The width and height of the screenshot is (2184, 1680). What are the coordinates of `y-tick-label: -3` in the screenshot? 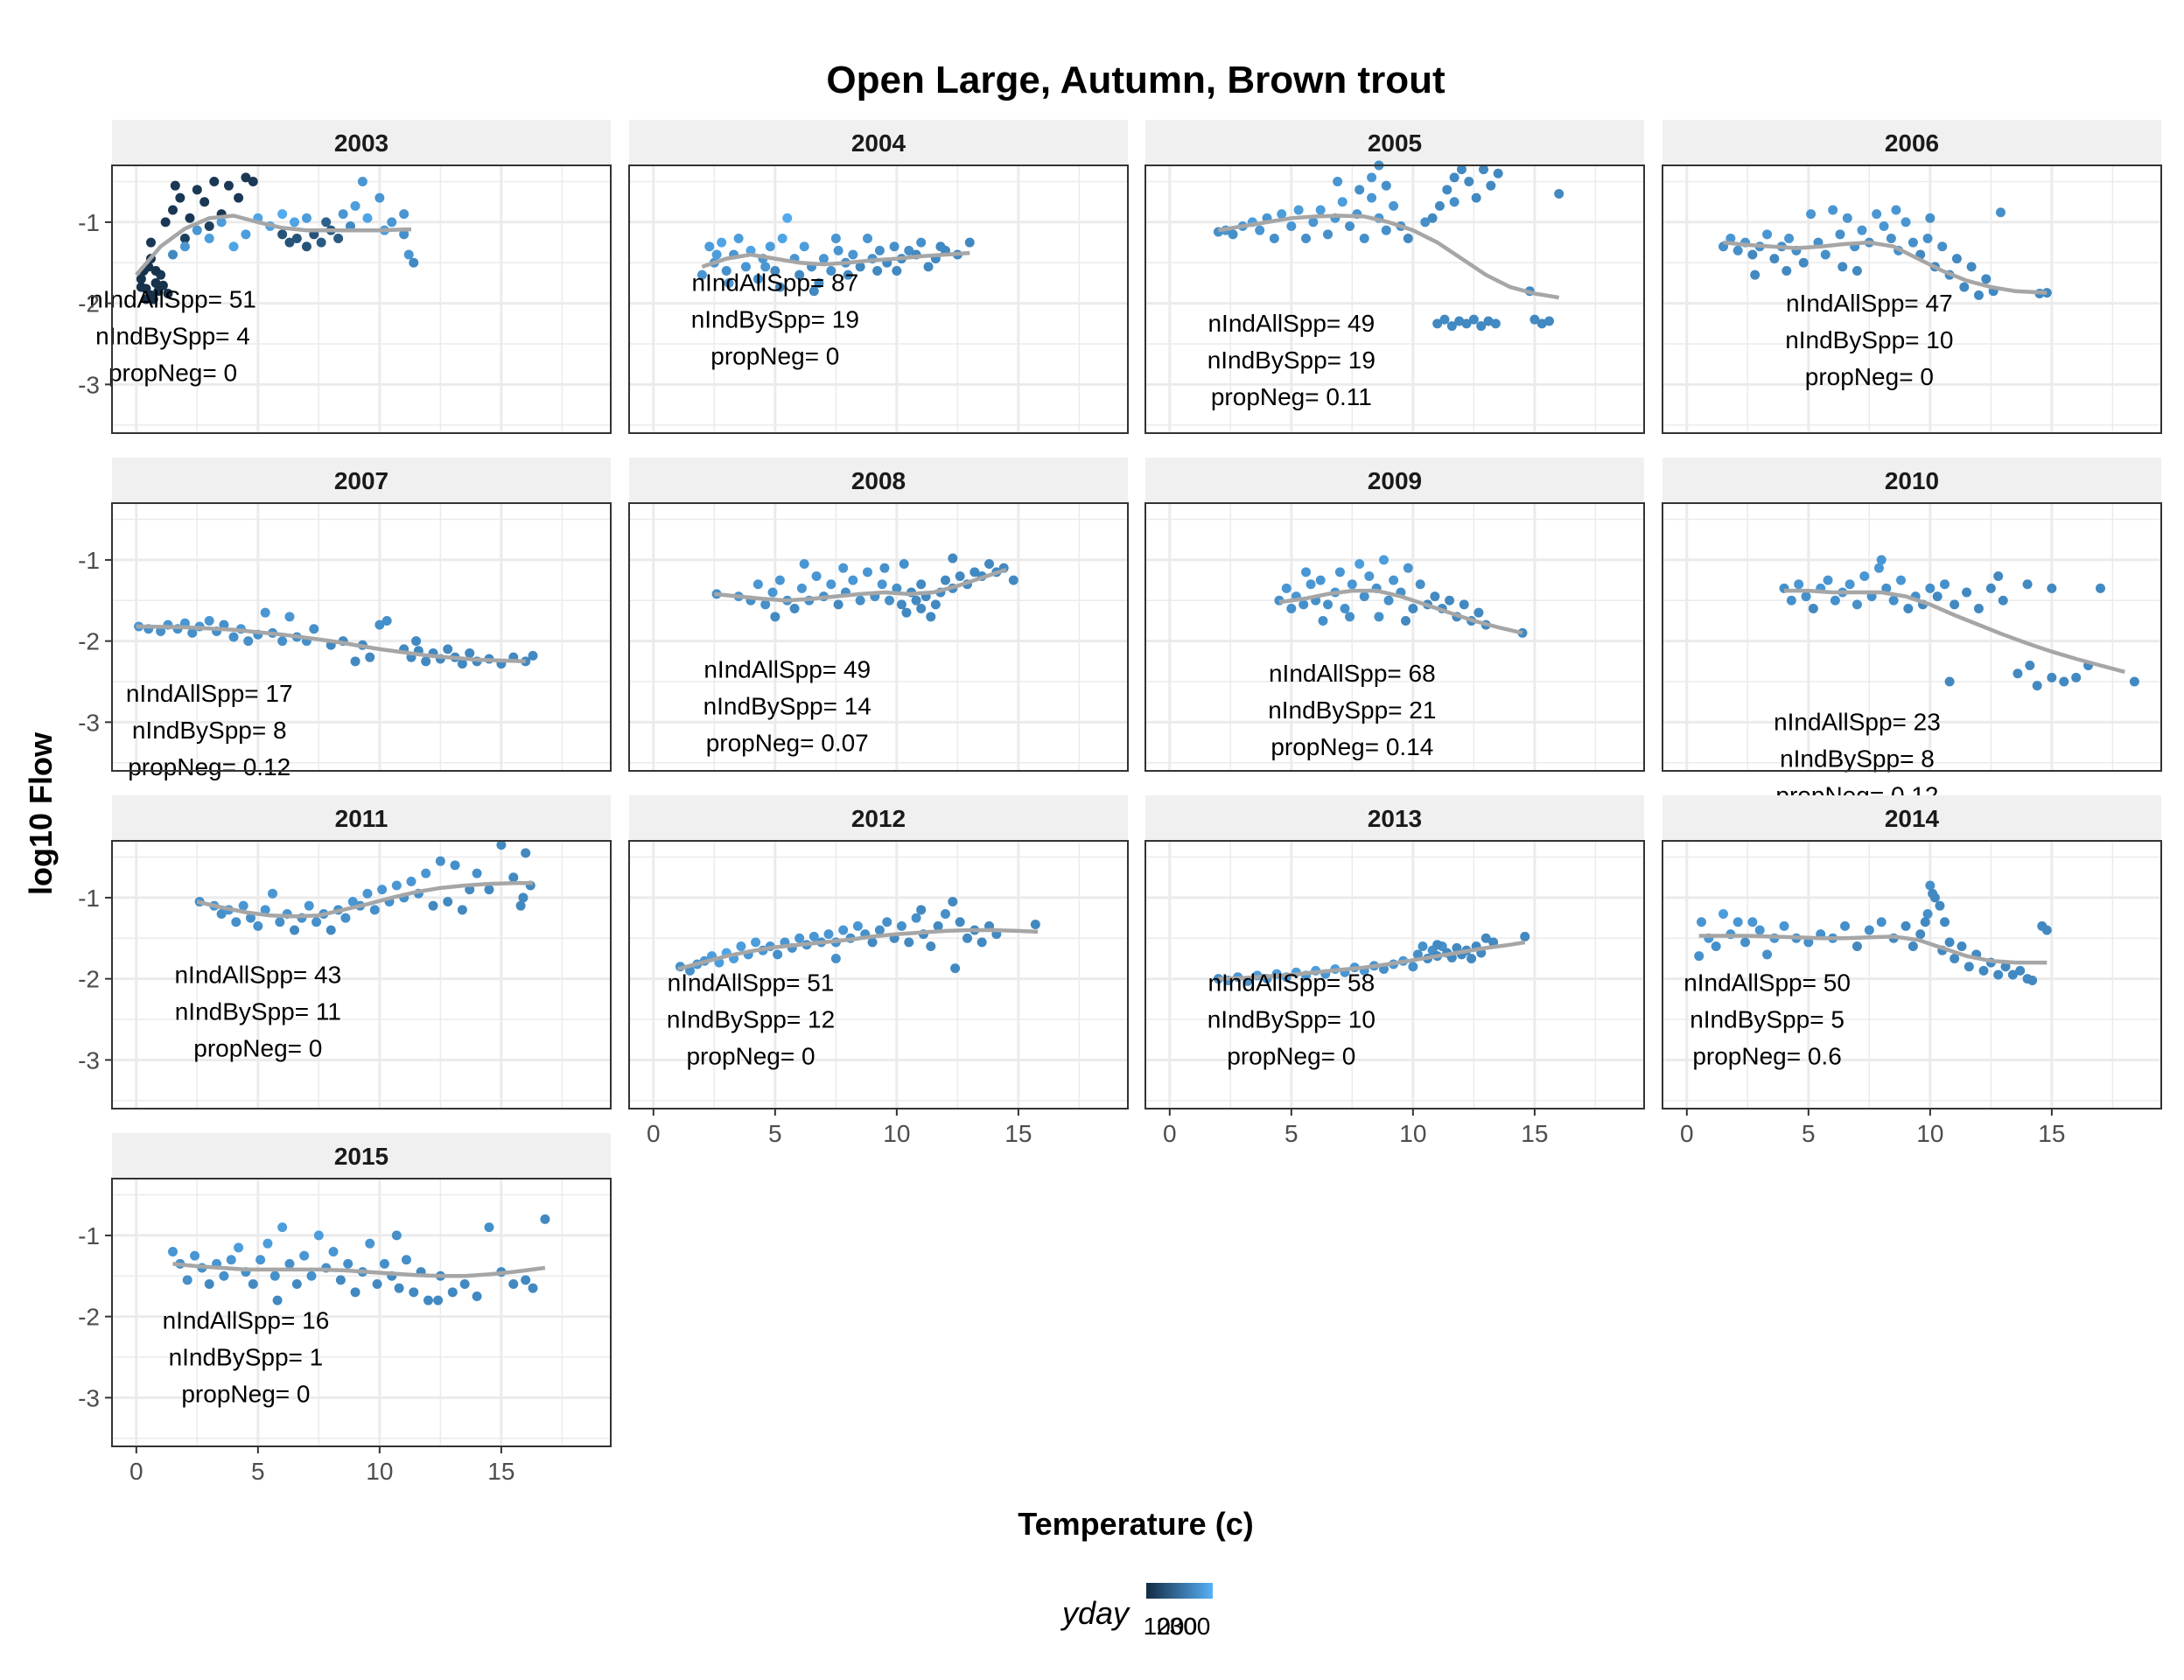 It's located at (89, 384).